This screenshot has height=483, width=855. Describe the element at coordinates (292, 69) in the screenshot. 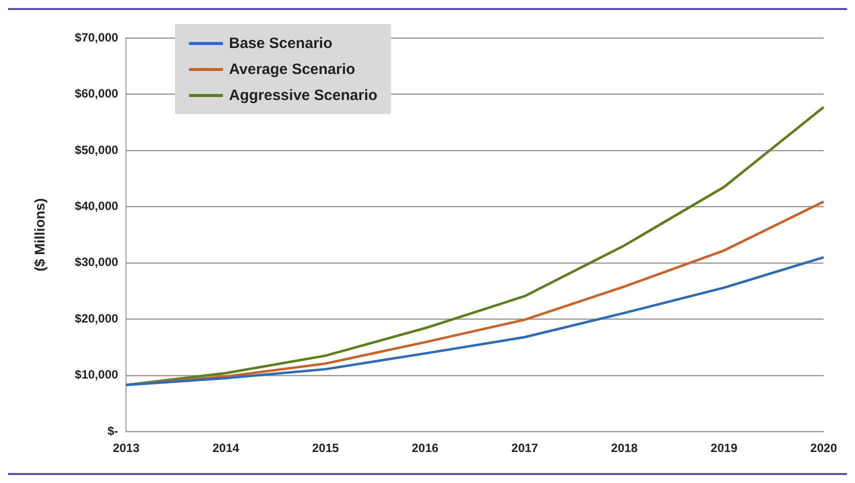

I see `legend-label: Average Scenario` at that location.